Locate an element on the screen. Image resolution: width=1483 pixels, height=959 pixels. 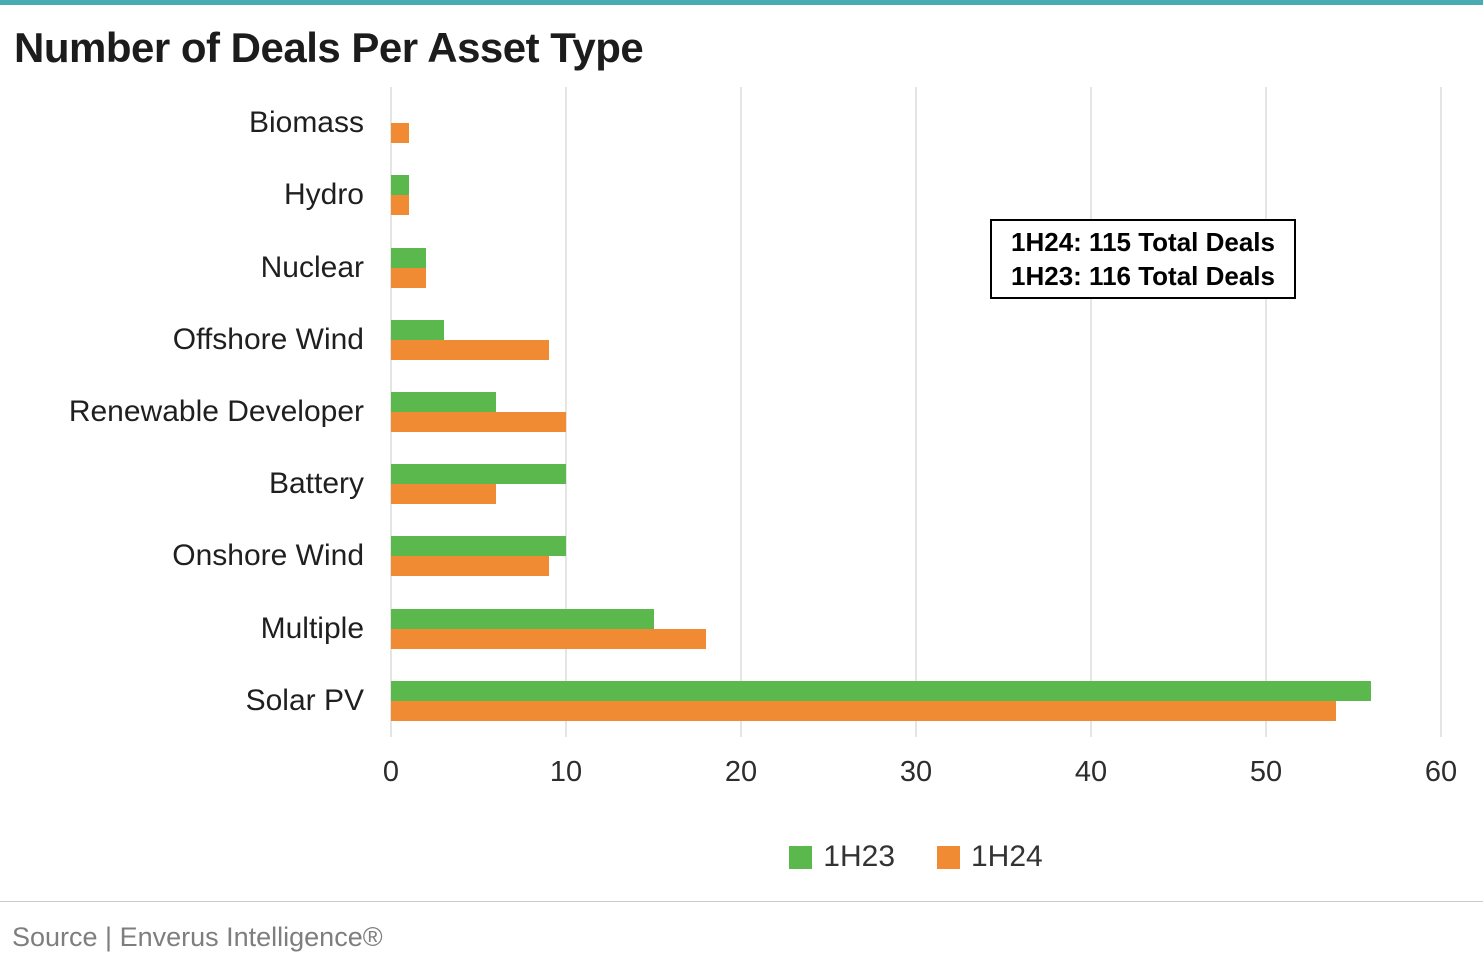
category-label: Battery is located at coordinates (316, 484).